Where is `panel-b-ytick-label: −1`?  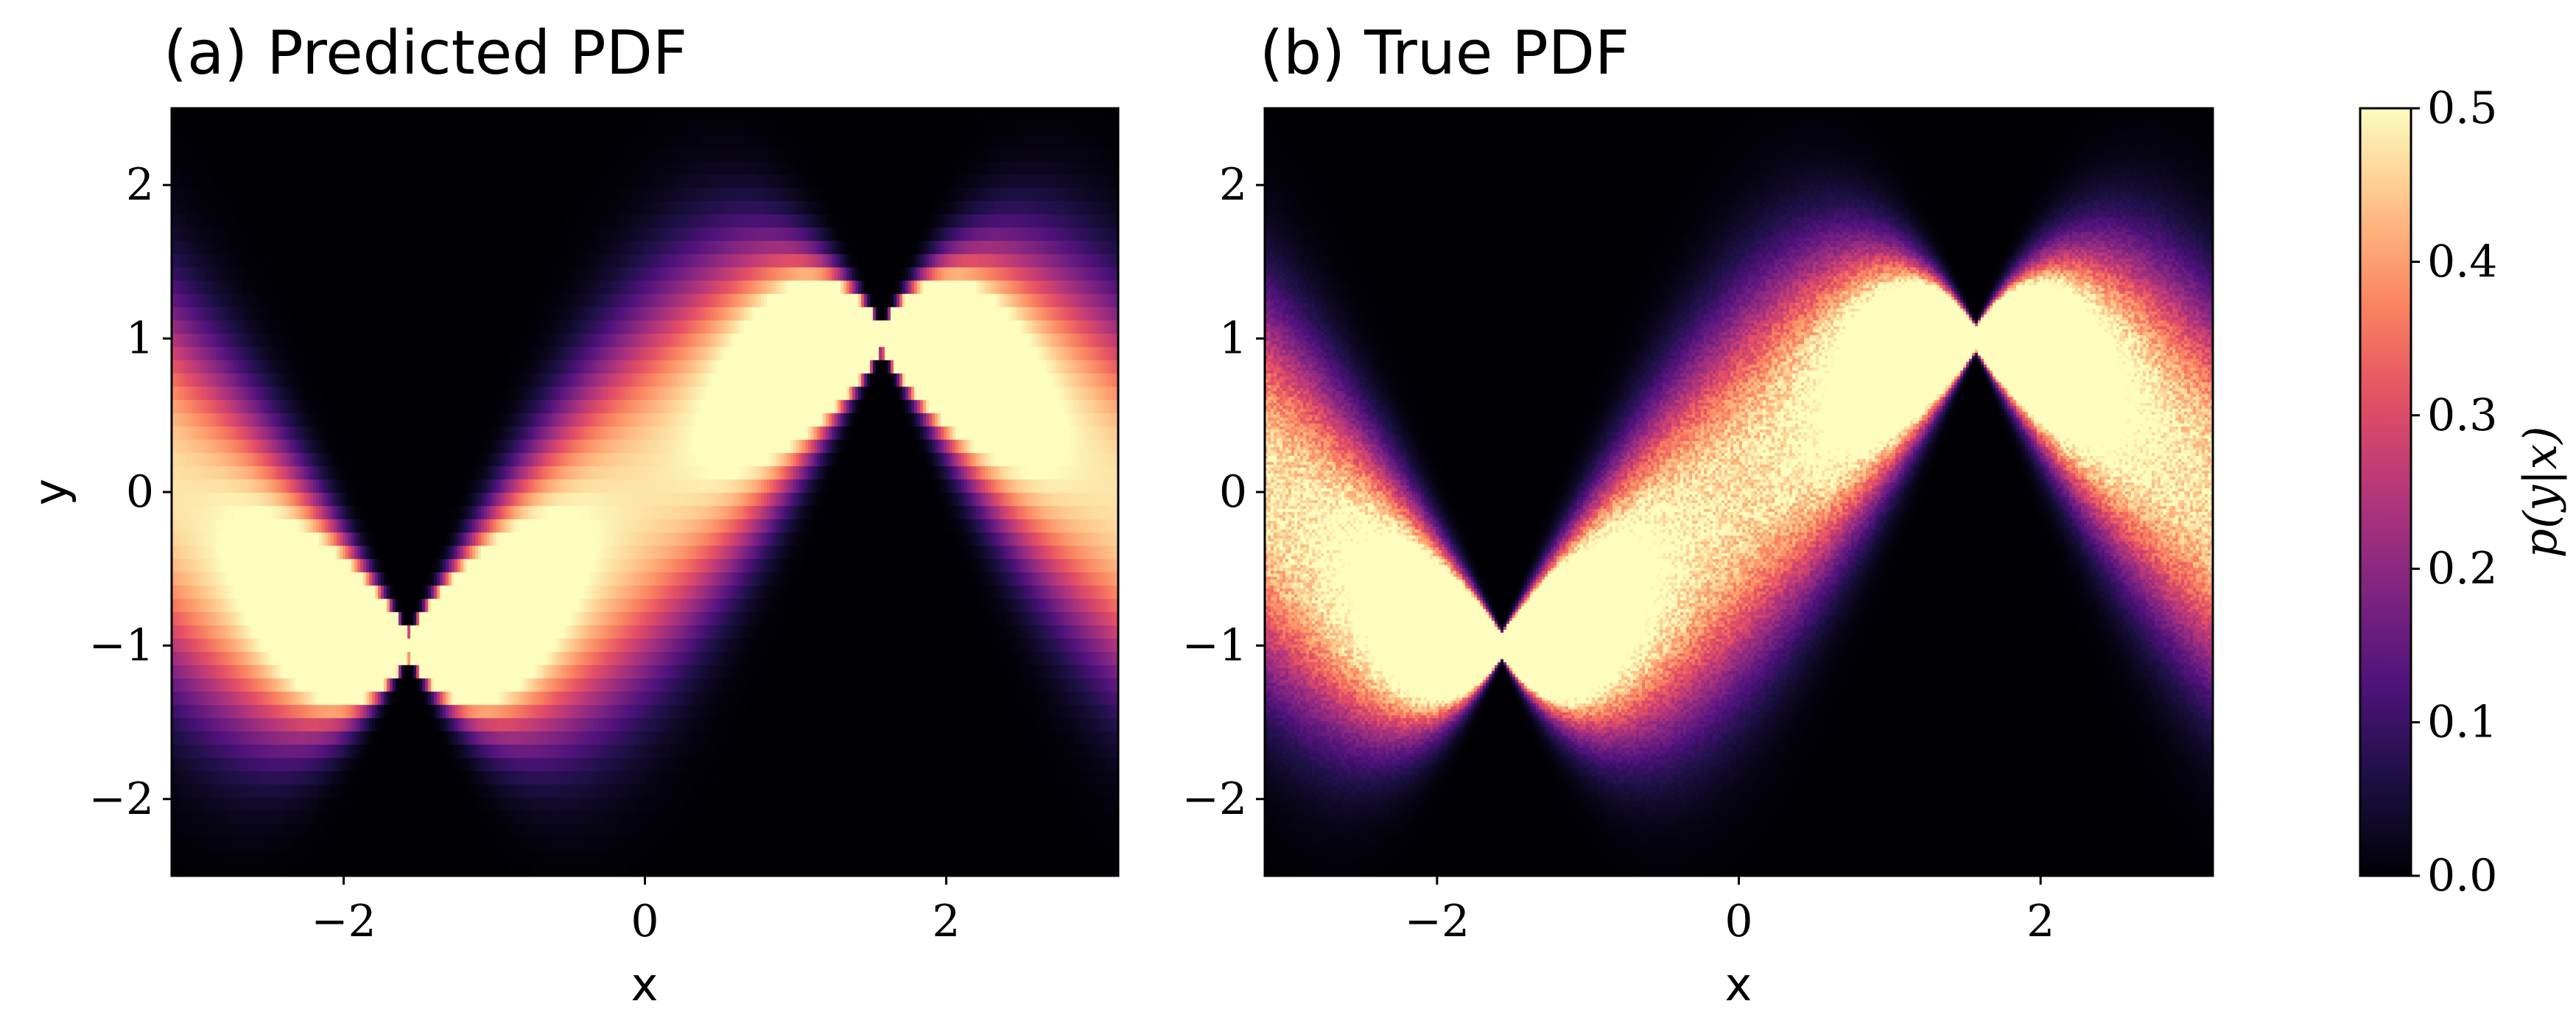 panel-b-ytick-label: −1 is located at coordinates (1214, 645).